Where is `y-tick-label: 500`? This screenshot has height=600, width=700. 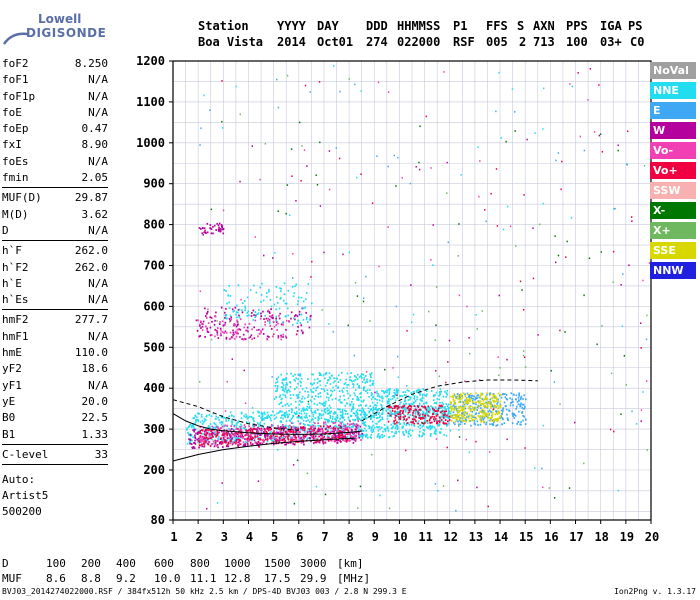 y-tick-label: 500 is located at coordinates (154, 347).